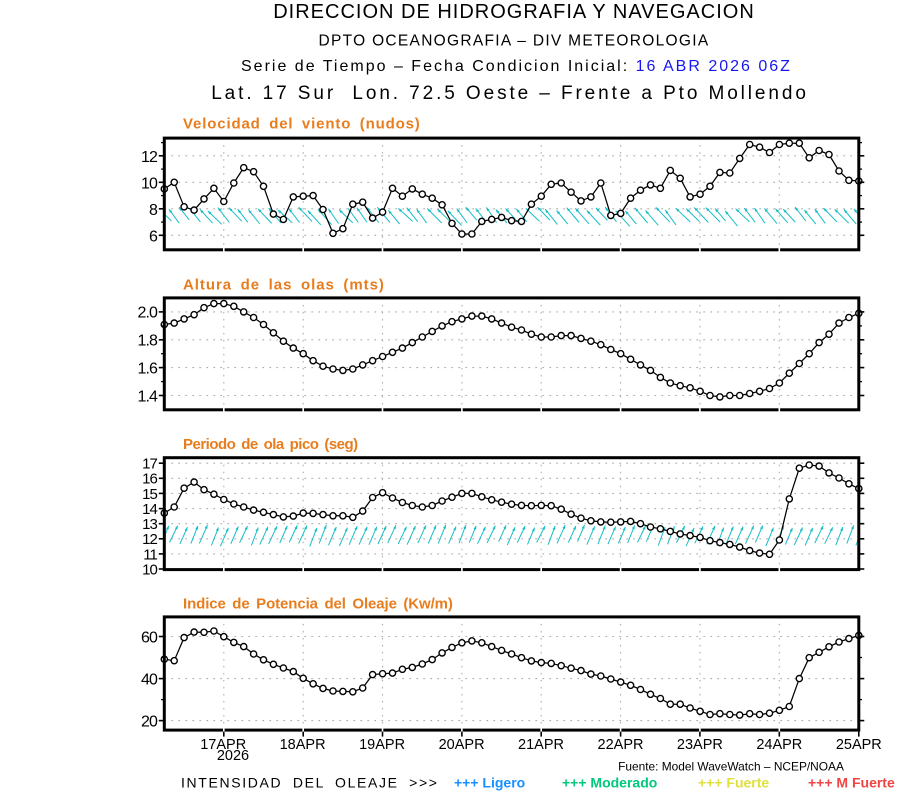 The height and width of the screenshot is (805, 900). Describe the element at coordinates (318, 604) in the screenshot. I see `svg-text:Indice de Potencia del Oleaje: Indice de Potencia del Oleaje (Kw/m)` at that location.